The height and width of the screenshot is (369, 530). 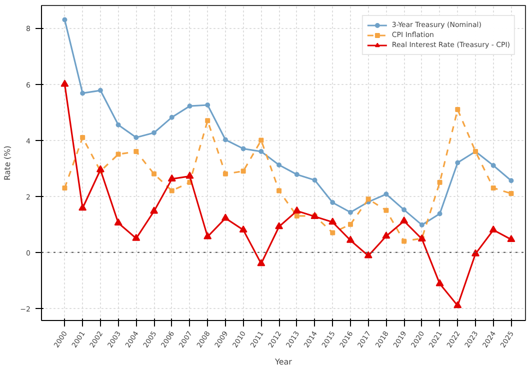 What do you see at coordinates (7, 163) in the screenshot?
I see `y-axis-title: Rate (%)` at bounding box center [7, 163].